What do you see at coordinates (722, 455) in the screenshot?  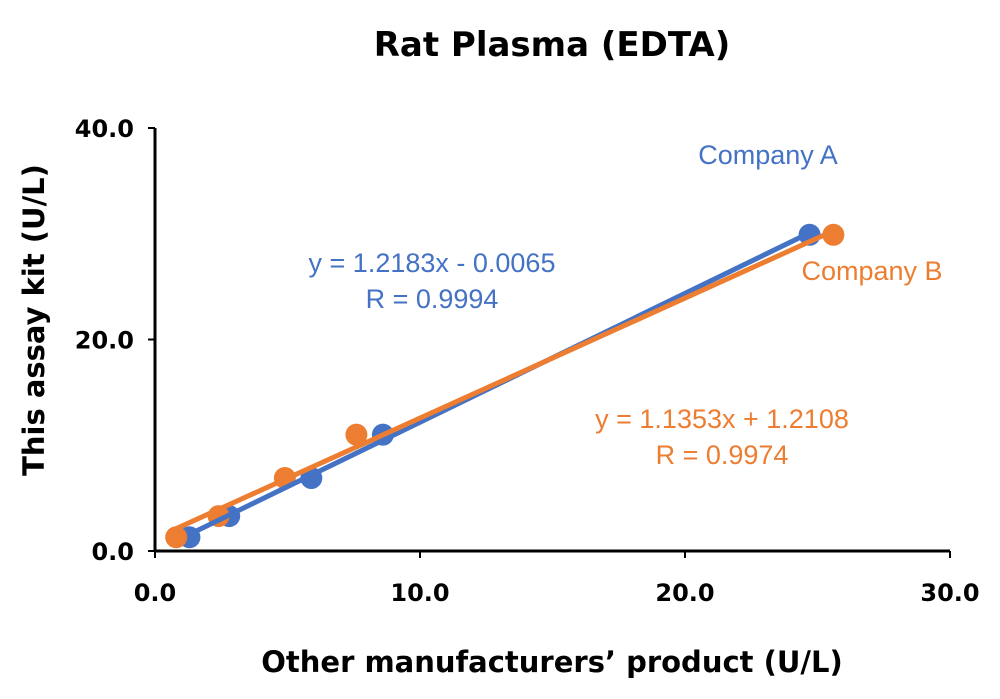 I see `r-value-company-b: R = 0.9974` at bounding box center [722, 455].